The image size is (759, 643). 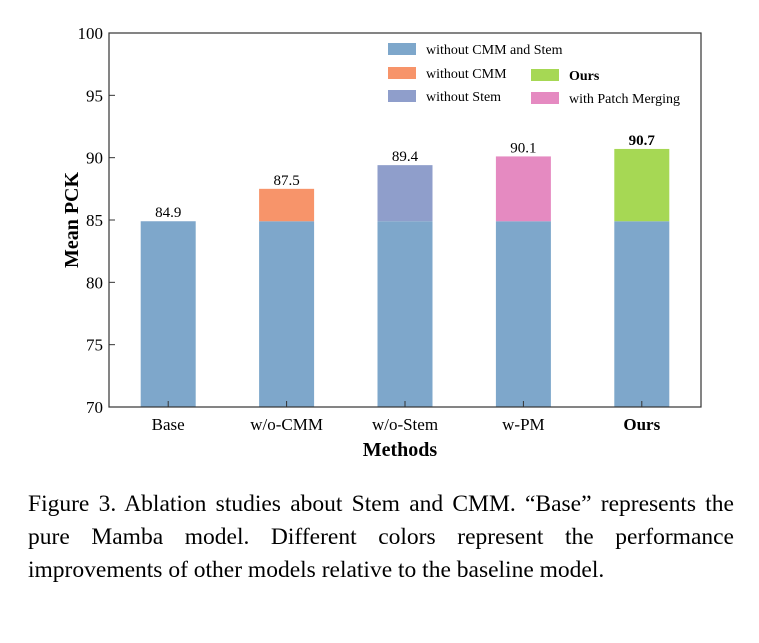 I want to click on y-tick-label: 90, so click(x=94, y=158).